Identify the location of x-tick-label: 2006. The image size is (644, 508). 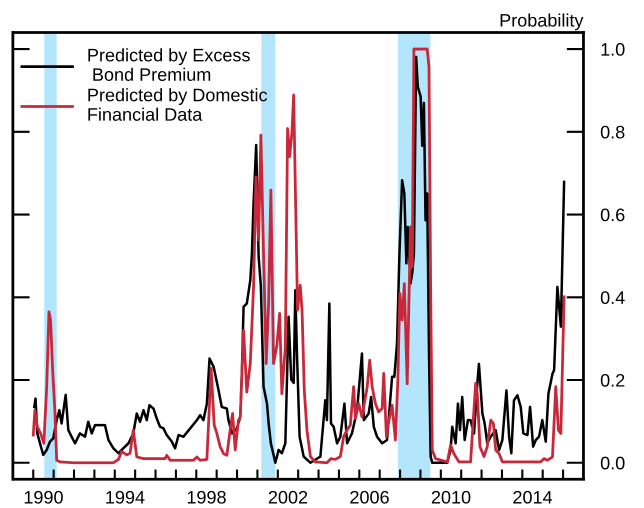
(369, 497).